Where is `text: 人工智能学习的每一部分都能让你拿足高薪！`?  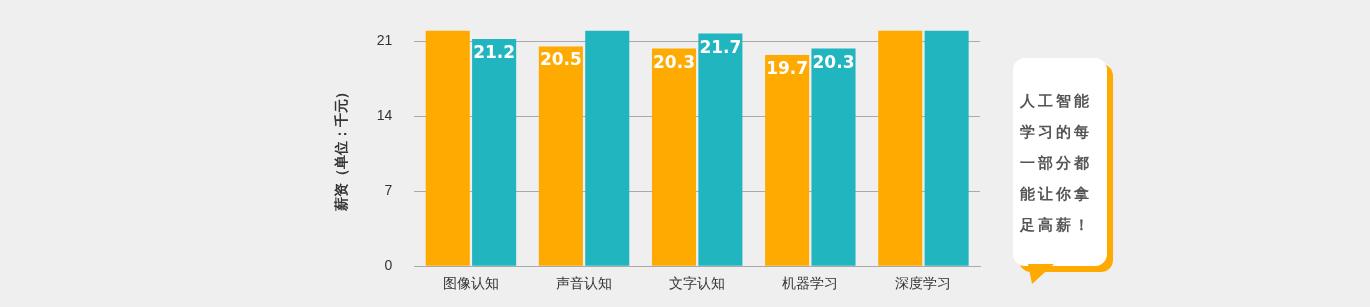 text: 人工智能学习的每一部分都能让你拿足高薪！ is located at coordinates (1060, 162).